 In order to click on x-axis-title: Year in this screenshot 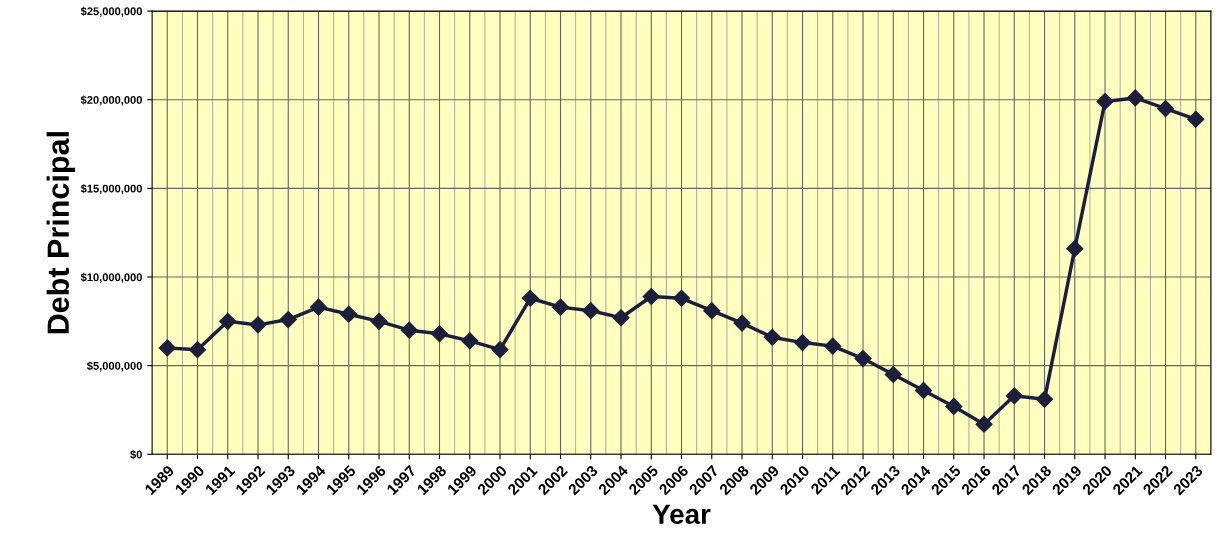, I will do `click(681, 514)`.